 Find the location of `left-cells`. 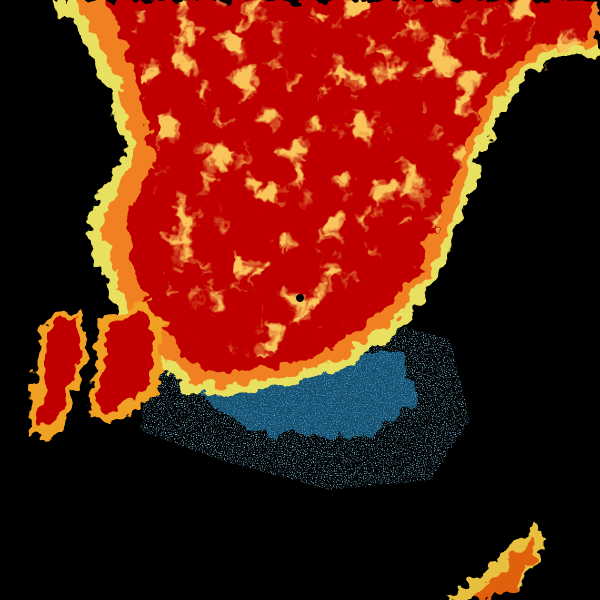

left-cells is located at coordinates (96, 368).